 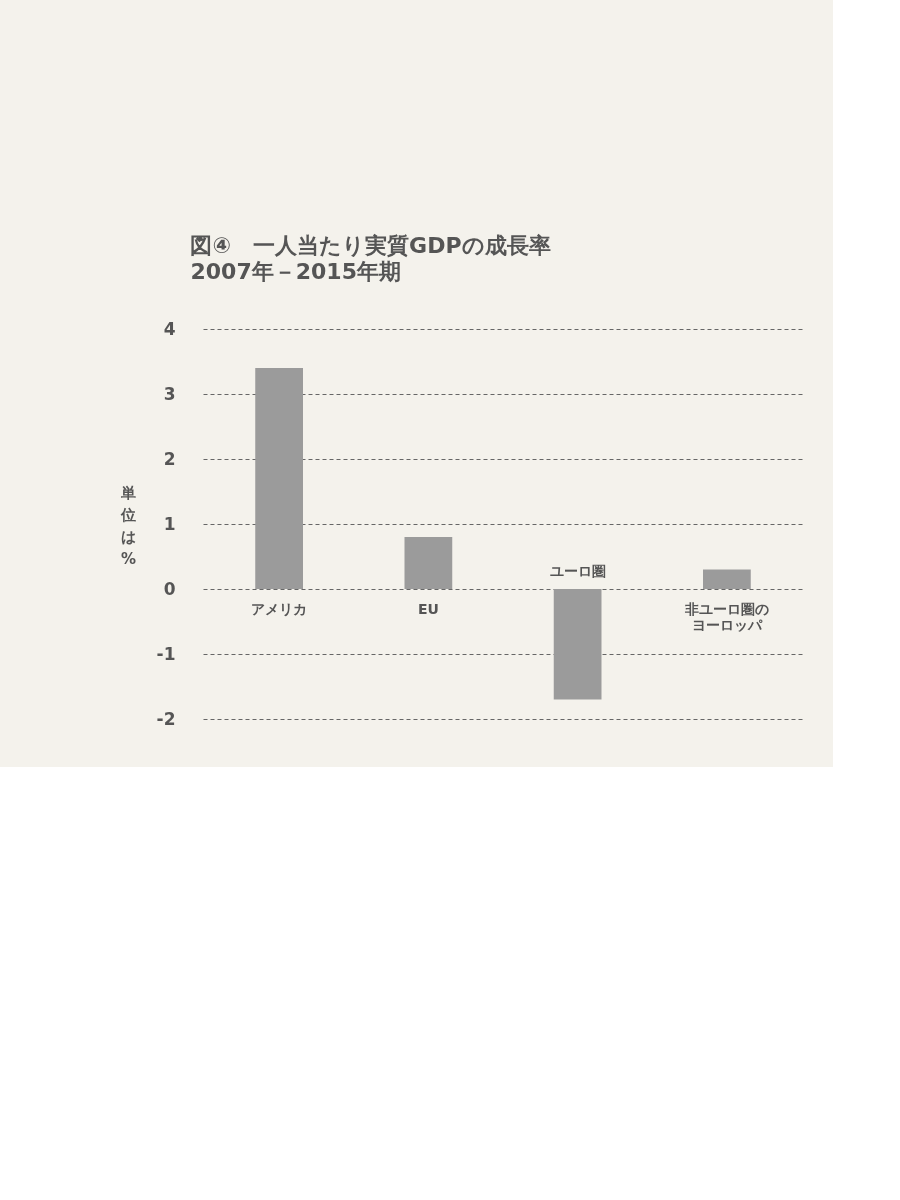 What do you see at coordinates (726, 617) in the screenshot?
I see `x-tick-label: 非ユーロ圏のヨーロッパ` at bounding box center [726, 617].